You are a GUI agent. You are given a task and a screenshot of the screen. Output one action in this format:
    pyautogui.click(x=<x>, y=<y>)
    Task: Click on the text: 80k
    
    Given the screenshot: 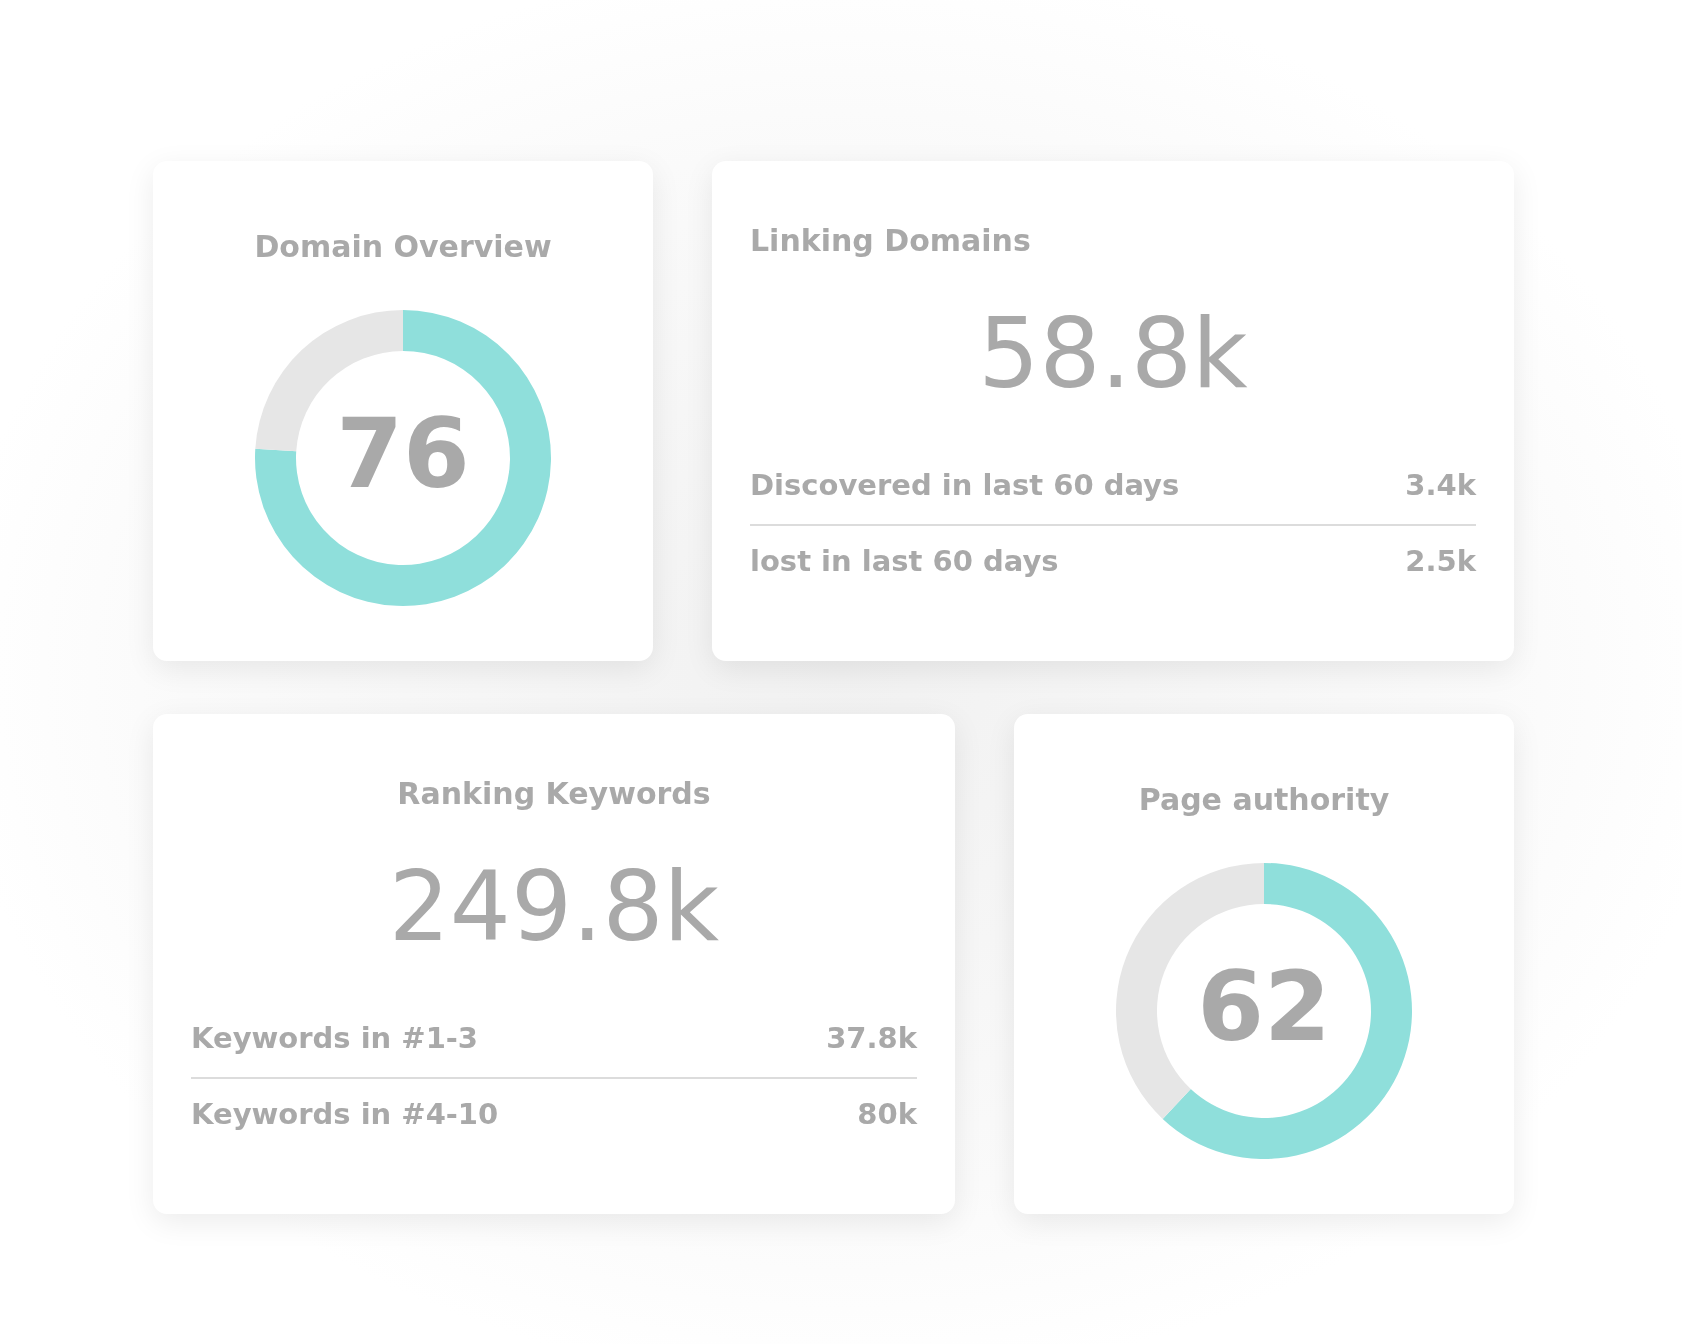 What is the action you would take?
    pyautogui.click(x=887, y=1114)
    